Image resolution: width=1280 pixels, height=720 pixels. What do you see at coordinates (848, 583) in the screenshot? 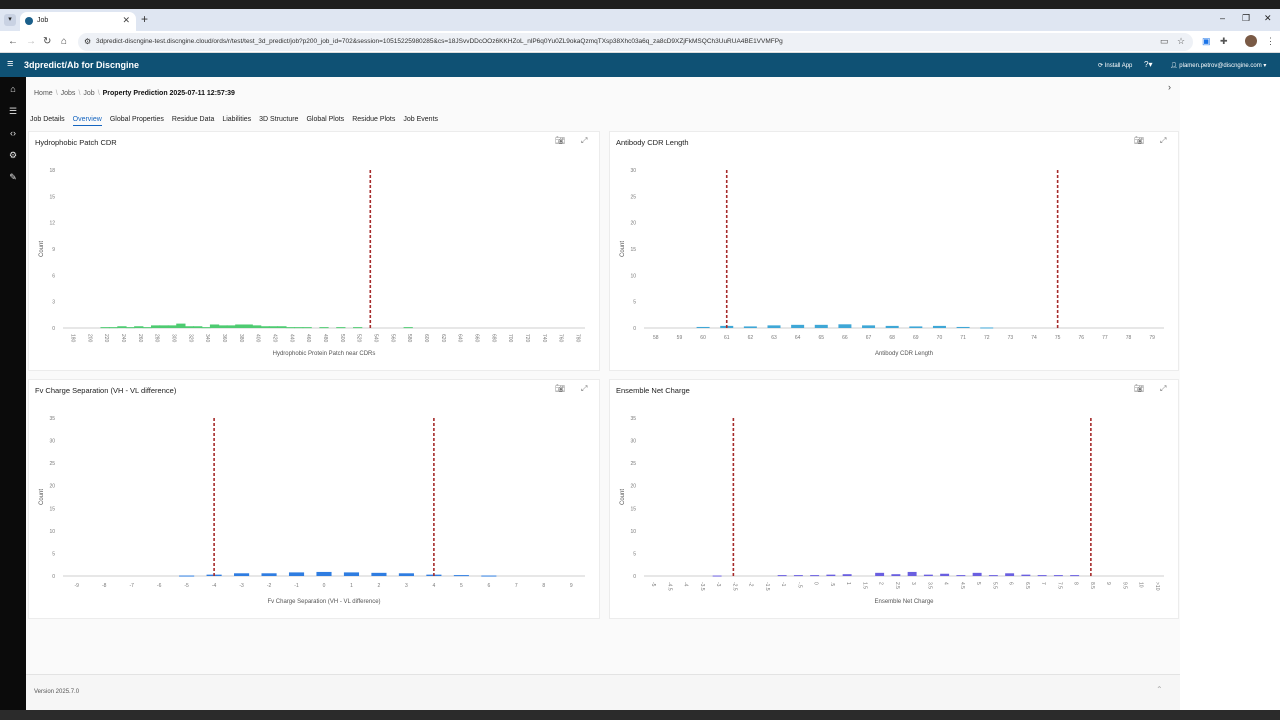
I see `x-tick-label: 1` at bounding box center [848, 583].